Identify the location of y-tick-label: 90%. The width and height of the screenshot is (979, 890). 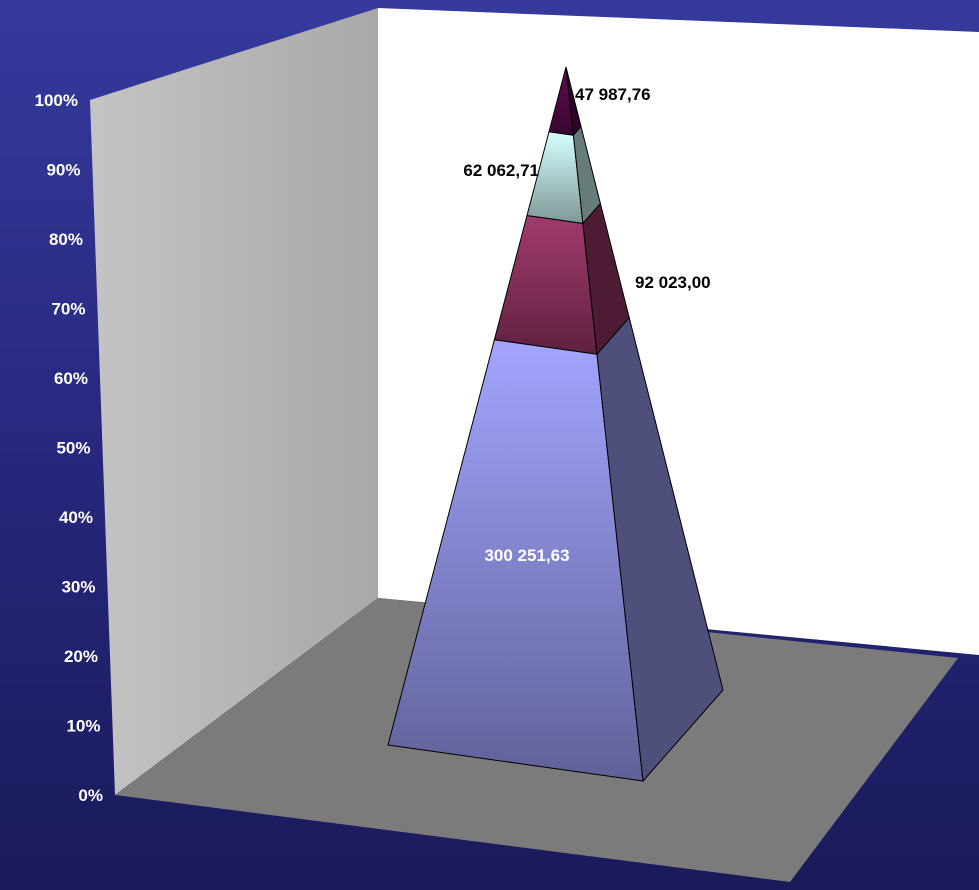
(63, 170).